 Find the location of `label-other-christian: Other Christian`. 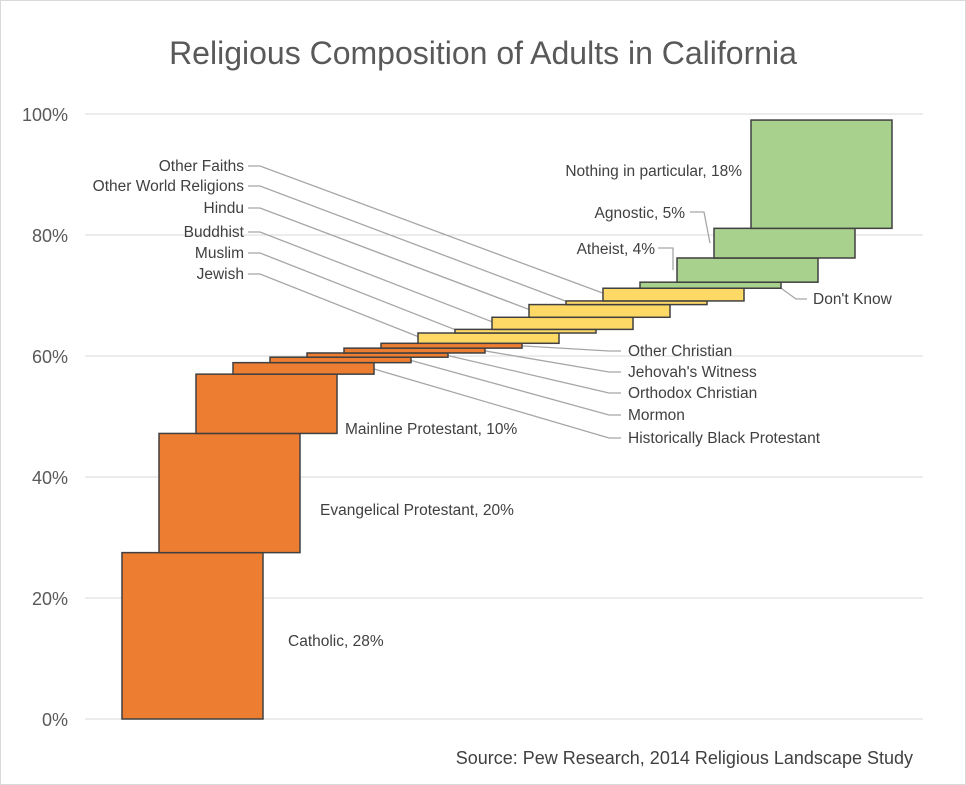

label-other-christian: Other Christian is located at coordinates (680, 351).